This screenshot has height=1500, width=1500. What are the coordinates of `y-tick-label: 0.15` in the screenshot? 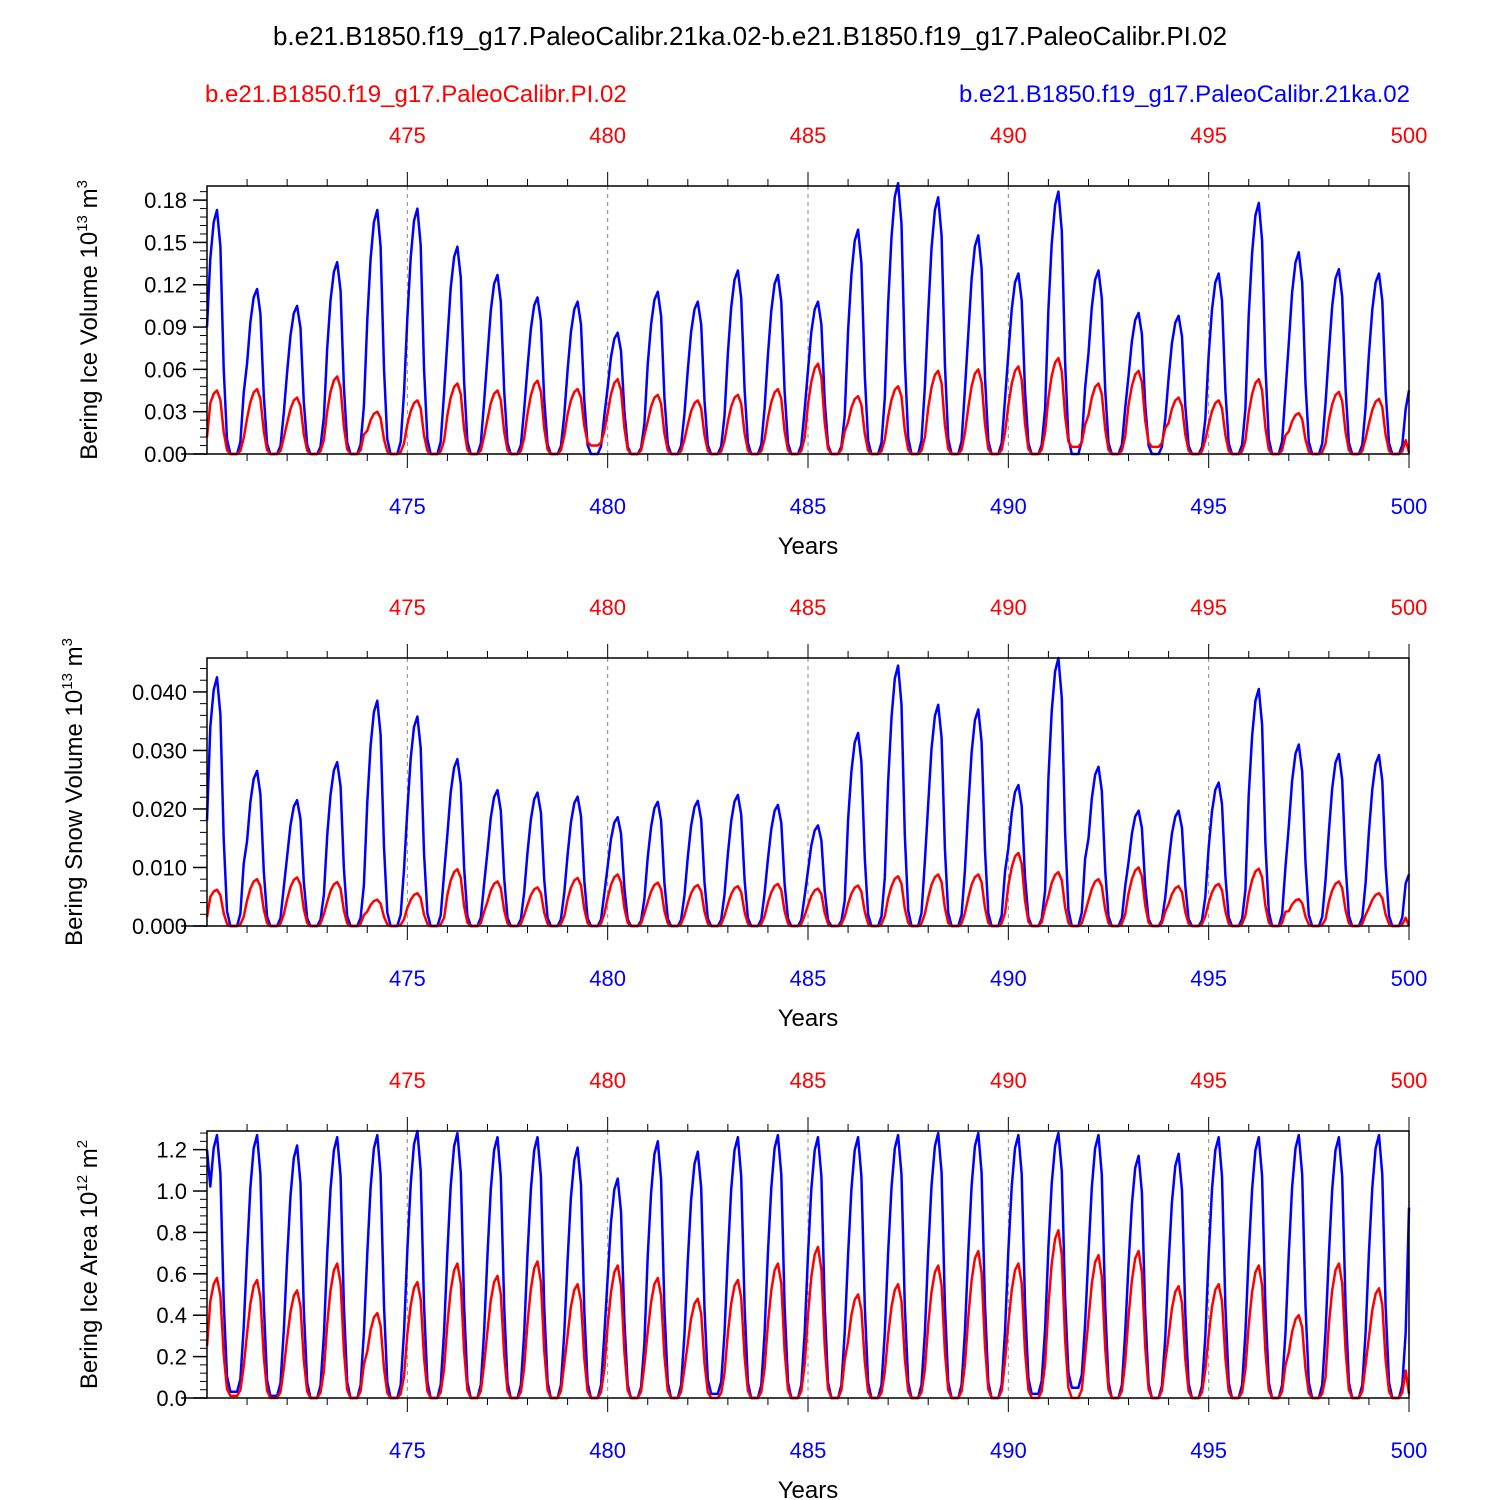 It's located at (165, 242).